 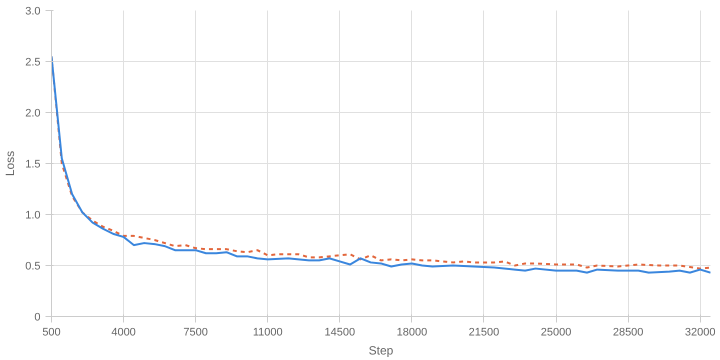 I want to click on y-tick-label: 2.0, so click(x=33, y=114).